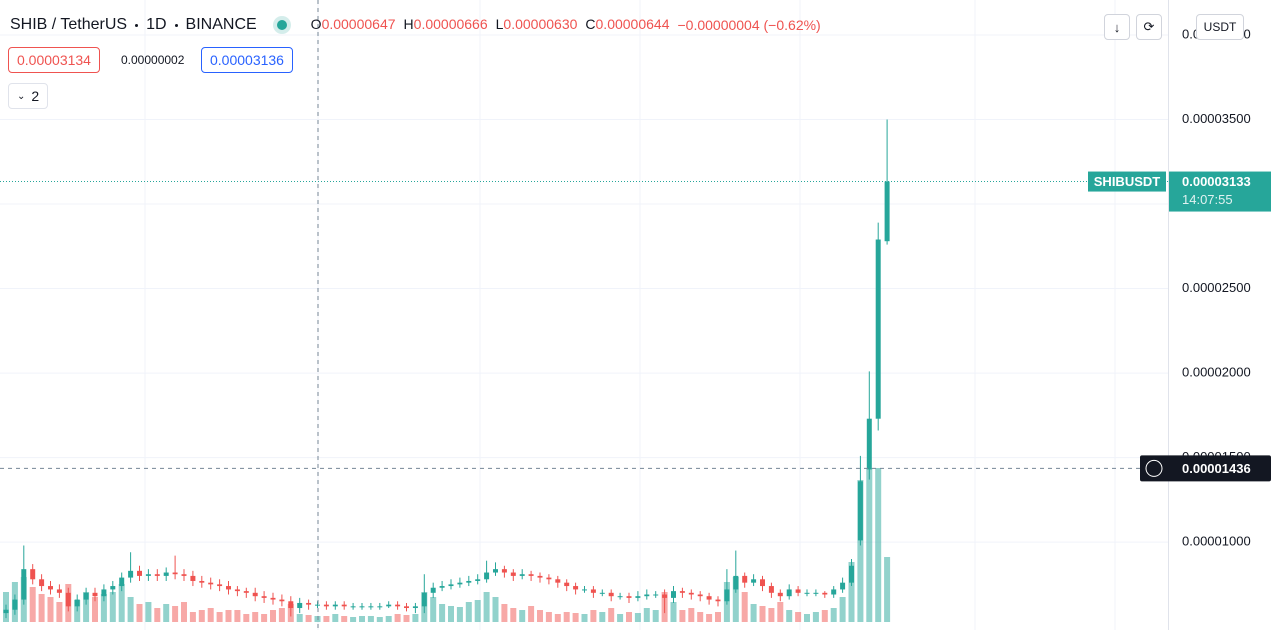 Image resolution: width=1271 pixels, height=630 pixels. Describe the element at coordinates (1149, 27) in the screenshot. I see `refresh-button: ⟳` at that location.